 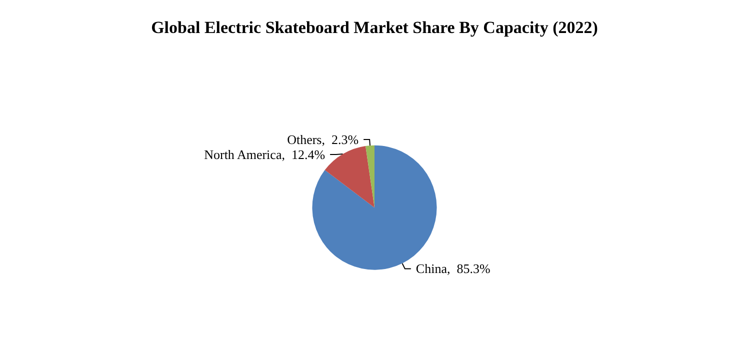 I want to click on slice-label: China, 85.3%, so click(x=453, y=268).